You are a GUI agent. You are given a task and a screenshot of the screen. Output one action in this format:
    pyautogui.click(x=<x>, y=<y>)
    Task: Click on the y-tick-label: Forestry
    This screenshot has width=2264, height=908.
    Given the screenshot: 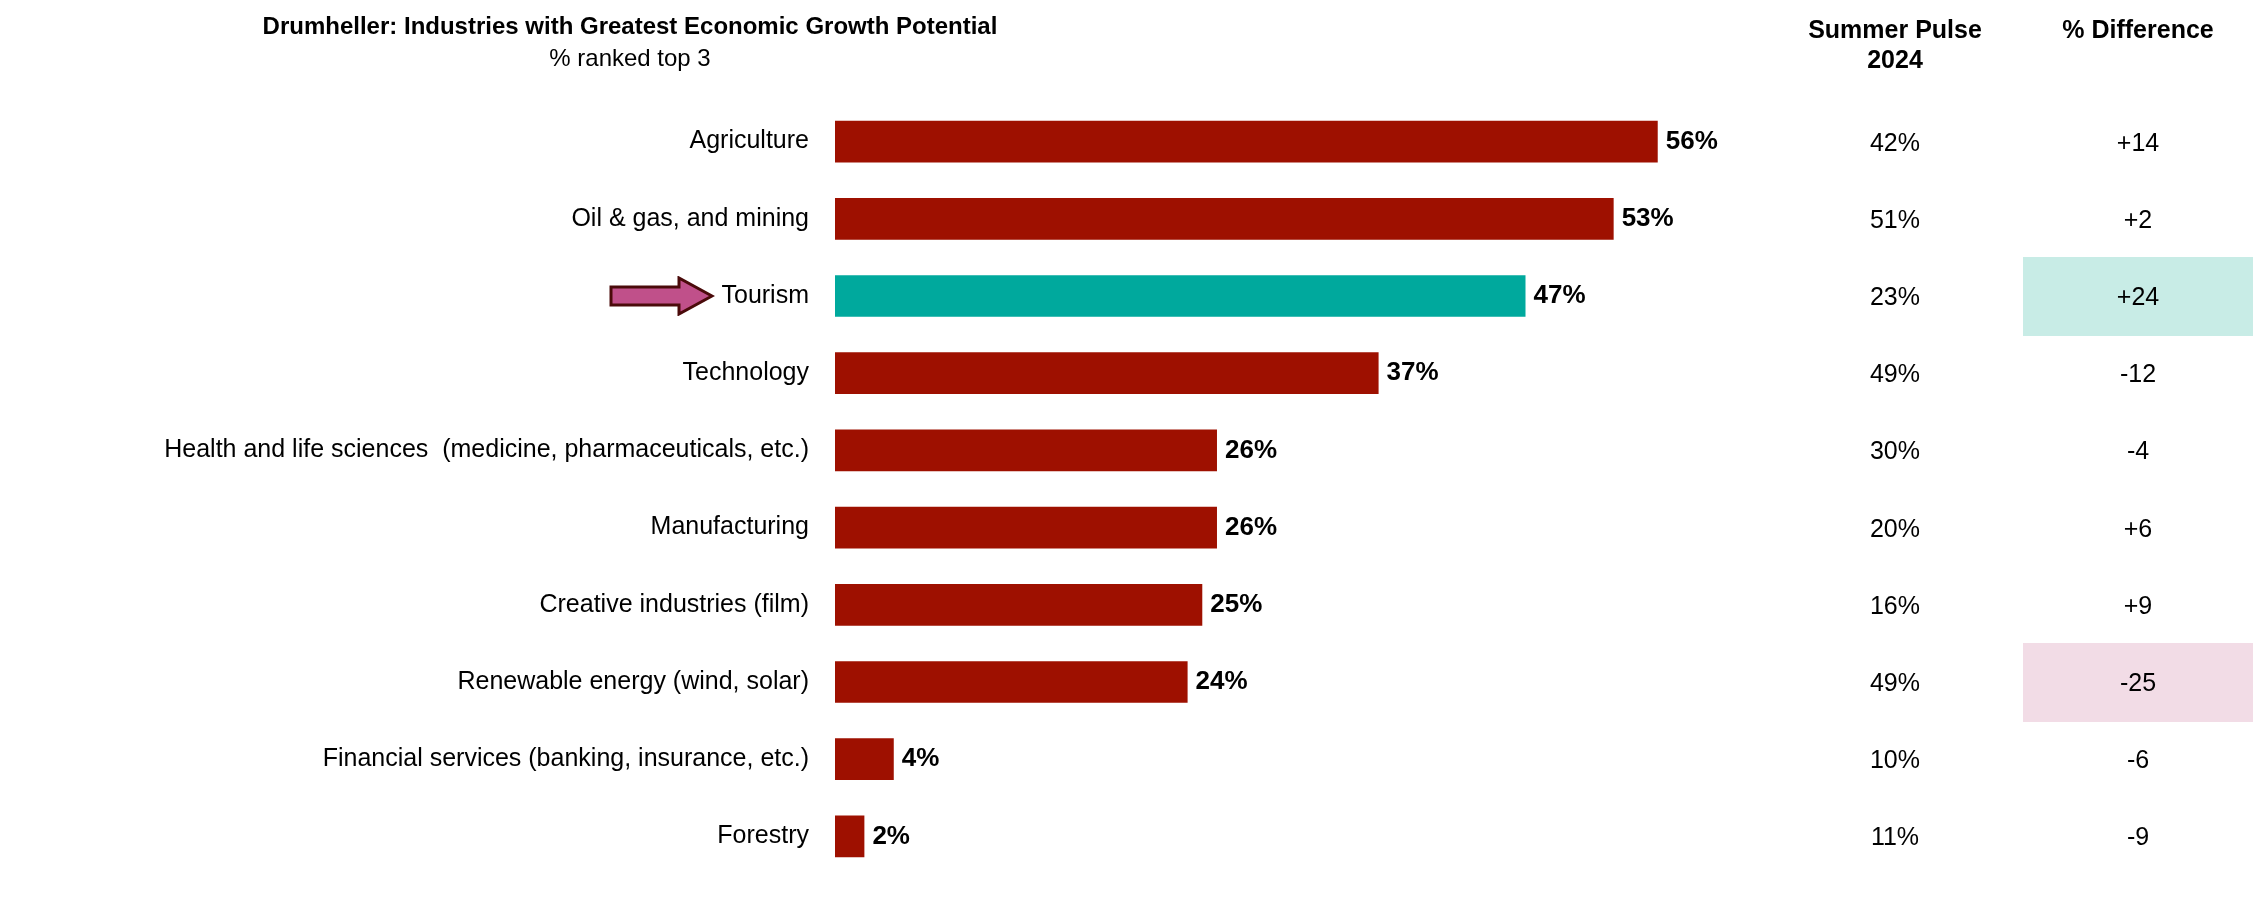 What is the action you would take?
    pyautogui.click(x=763, y=834)
    